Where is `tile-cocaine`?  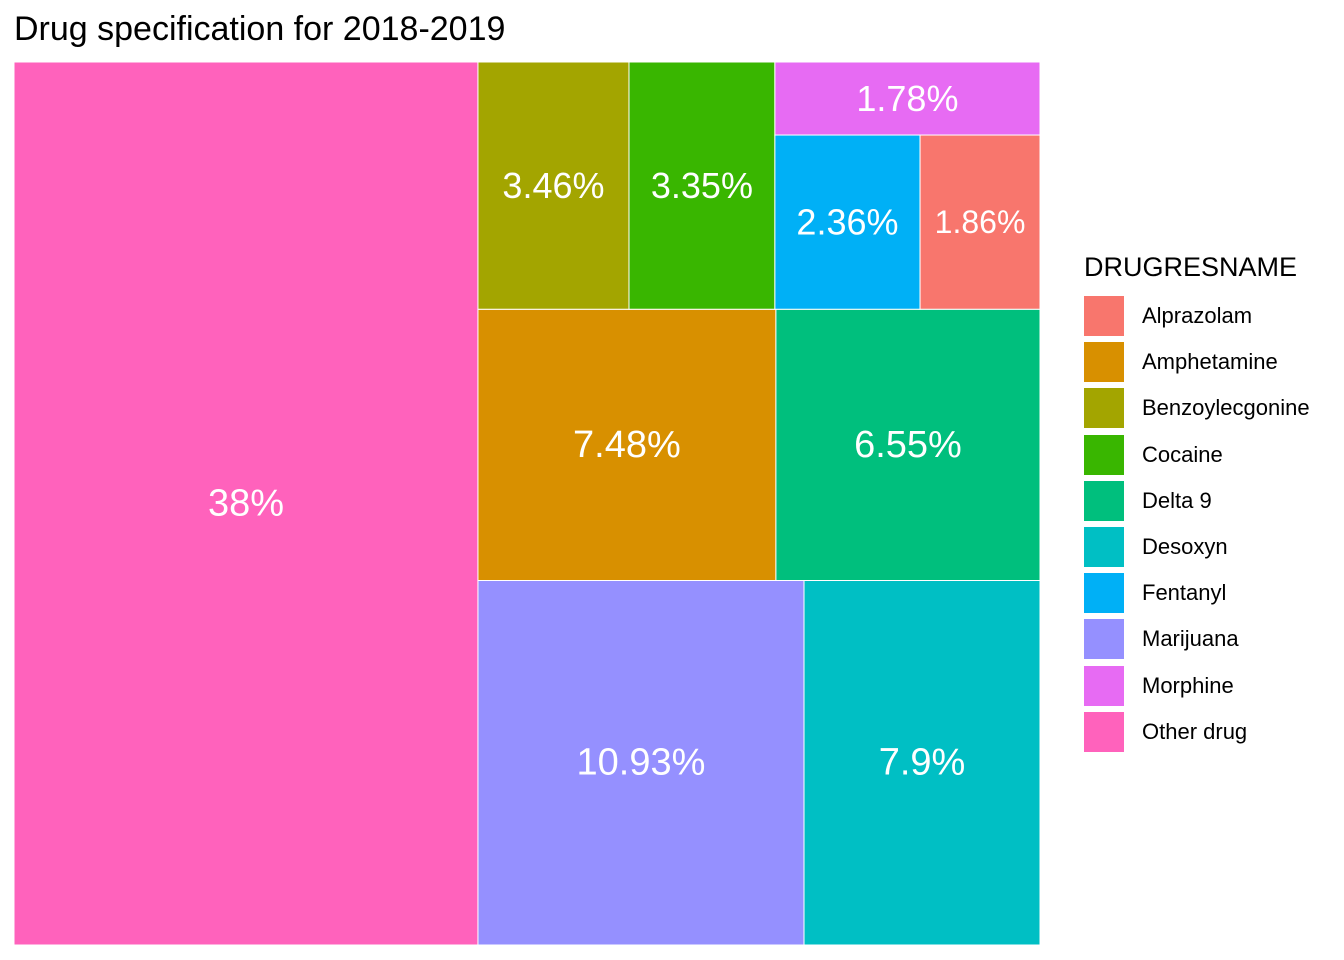 tile-cocaine is located at coordinates (702, 186).